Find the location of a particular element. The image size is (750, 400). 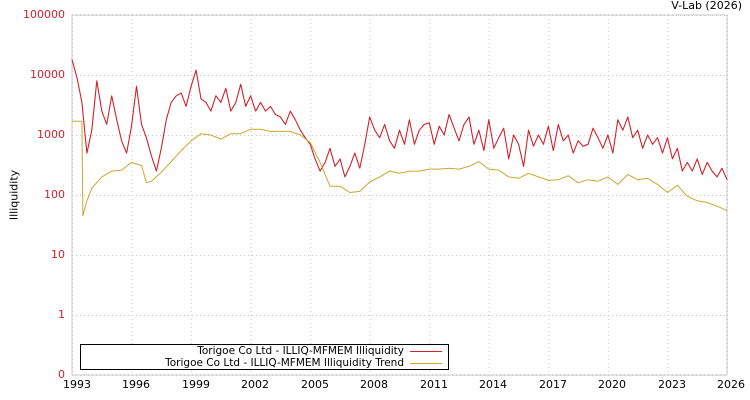

y-tick-10: 10 is located at coordinates (58, 254).